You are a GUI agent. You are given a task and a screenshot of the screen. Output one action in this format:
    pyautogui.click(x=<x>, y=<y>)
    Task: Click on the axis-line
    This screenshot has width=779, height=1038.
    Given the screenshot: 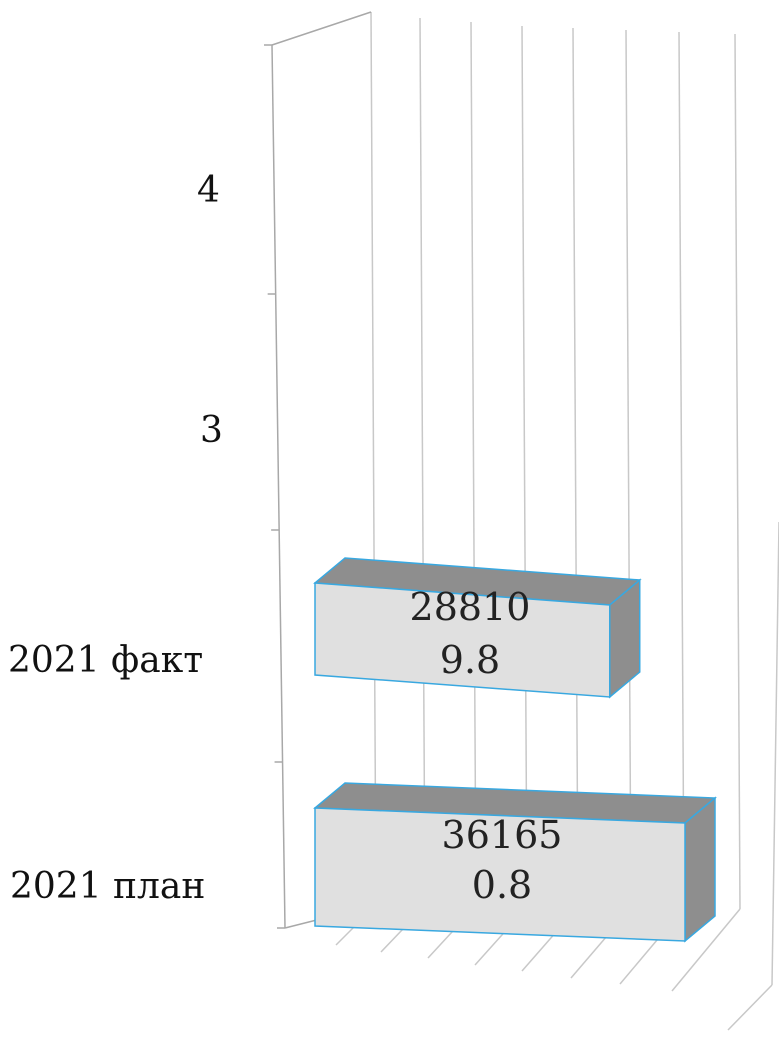 What is the action you would take?
    pyautogui.click(x=278, y=486)
    